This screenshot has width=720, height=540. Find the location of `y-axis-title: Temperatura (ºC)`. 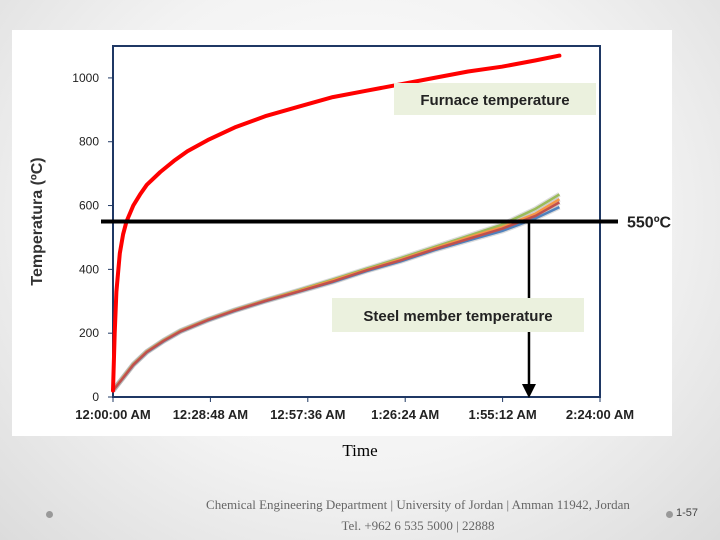

y-axis-title: Temperatura (ºC) is located at coordinates (37, 221).